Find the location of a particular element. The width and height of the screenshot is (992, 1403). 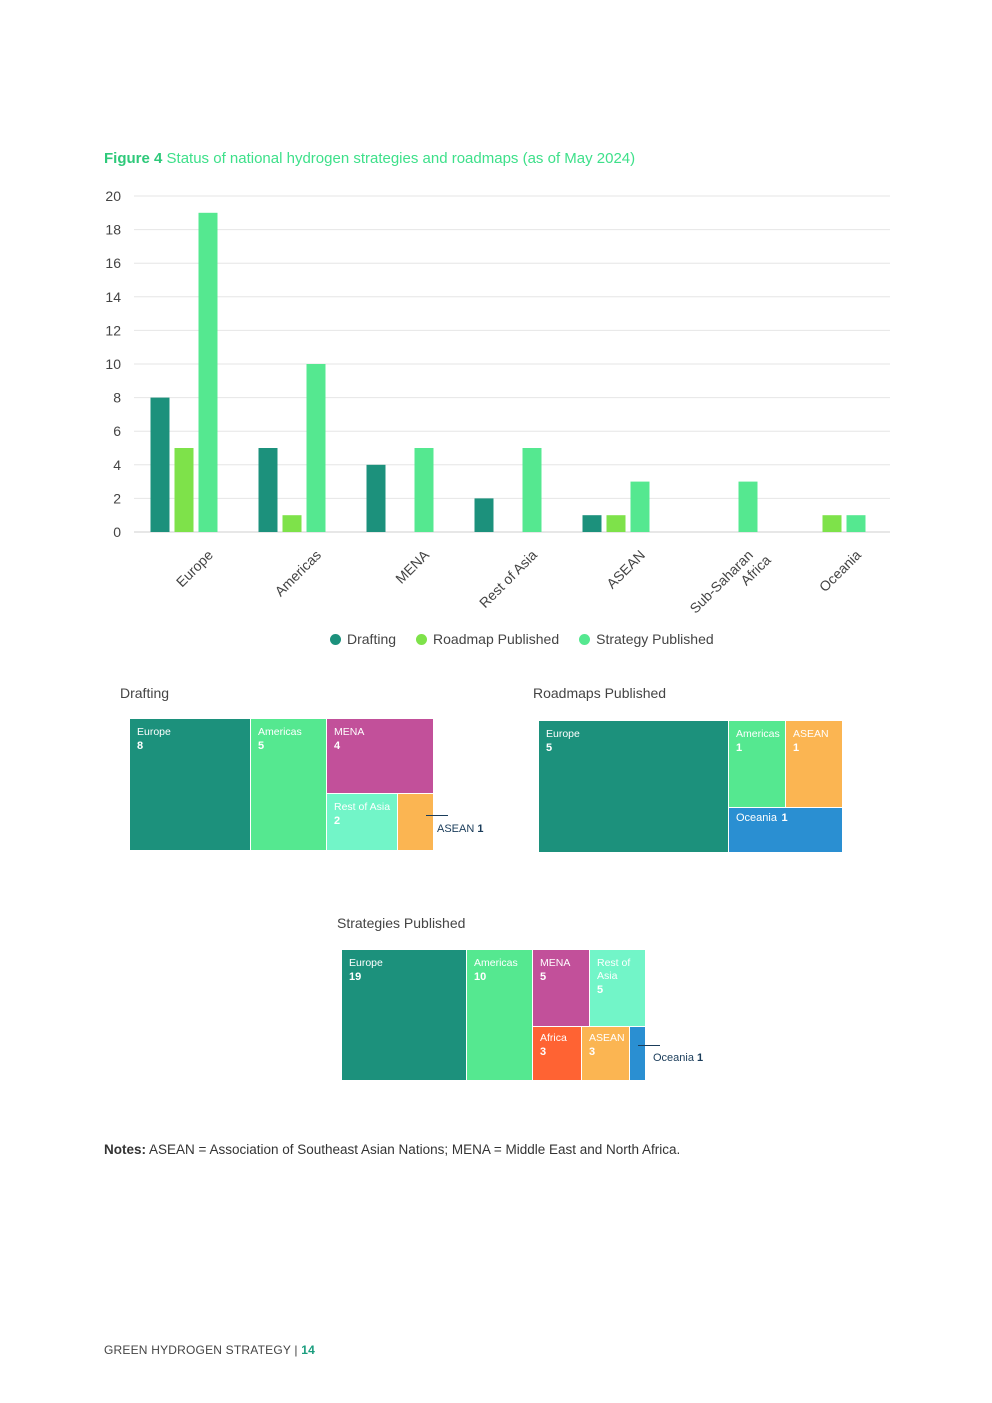

x-tick-label: MENA is located at coordinates (412, 566).